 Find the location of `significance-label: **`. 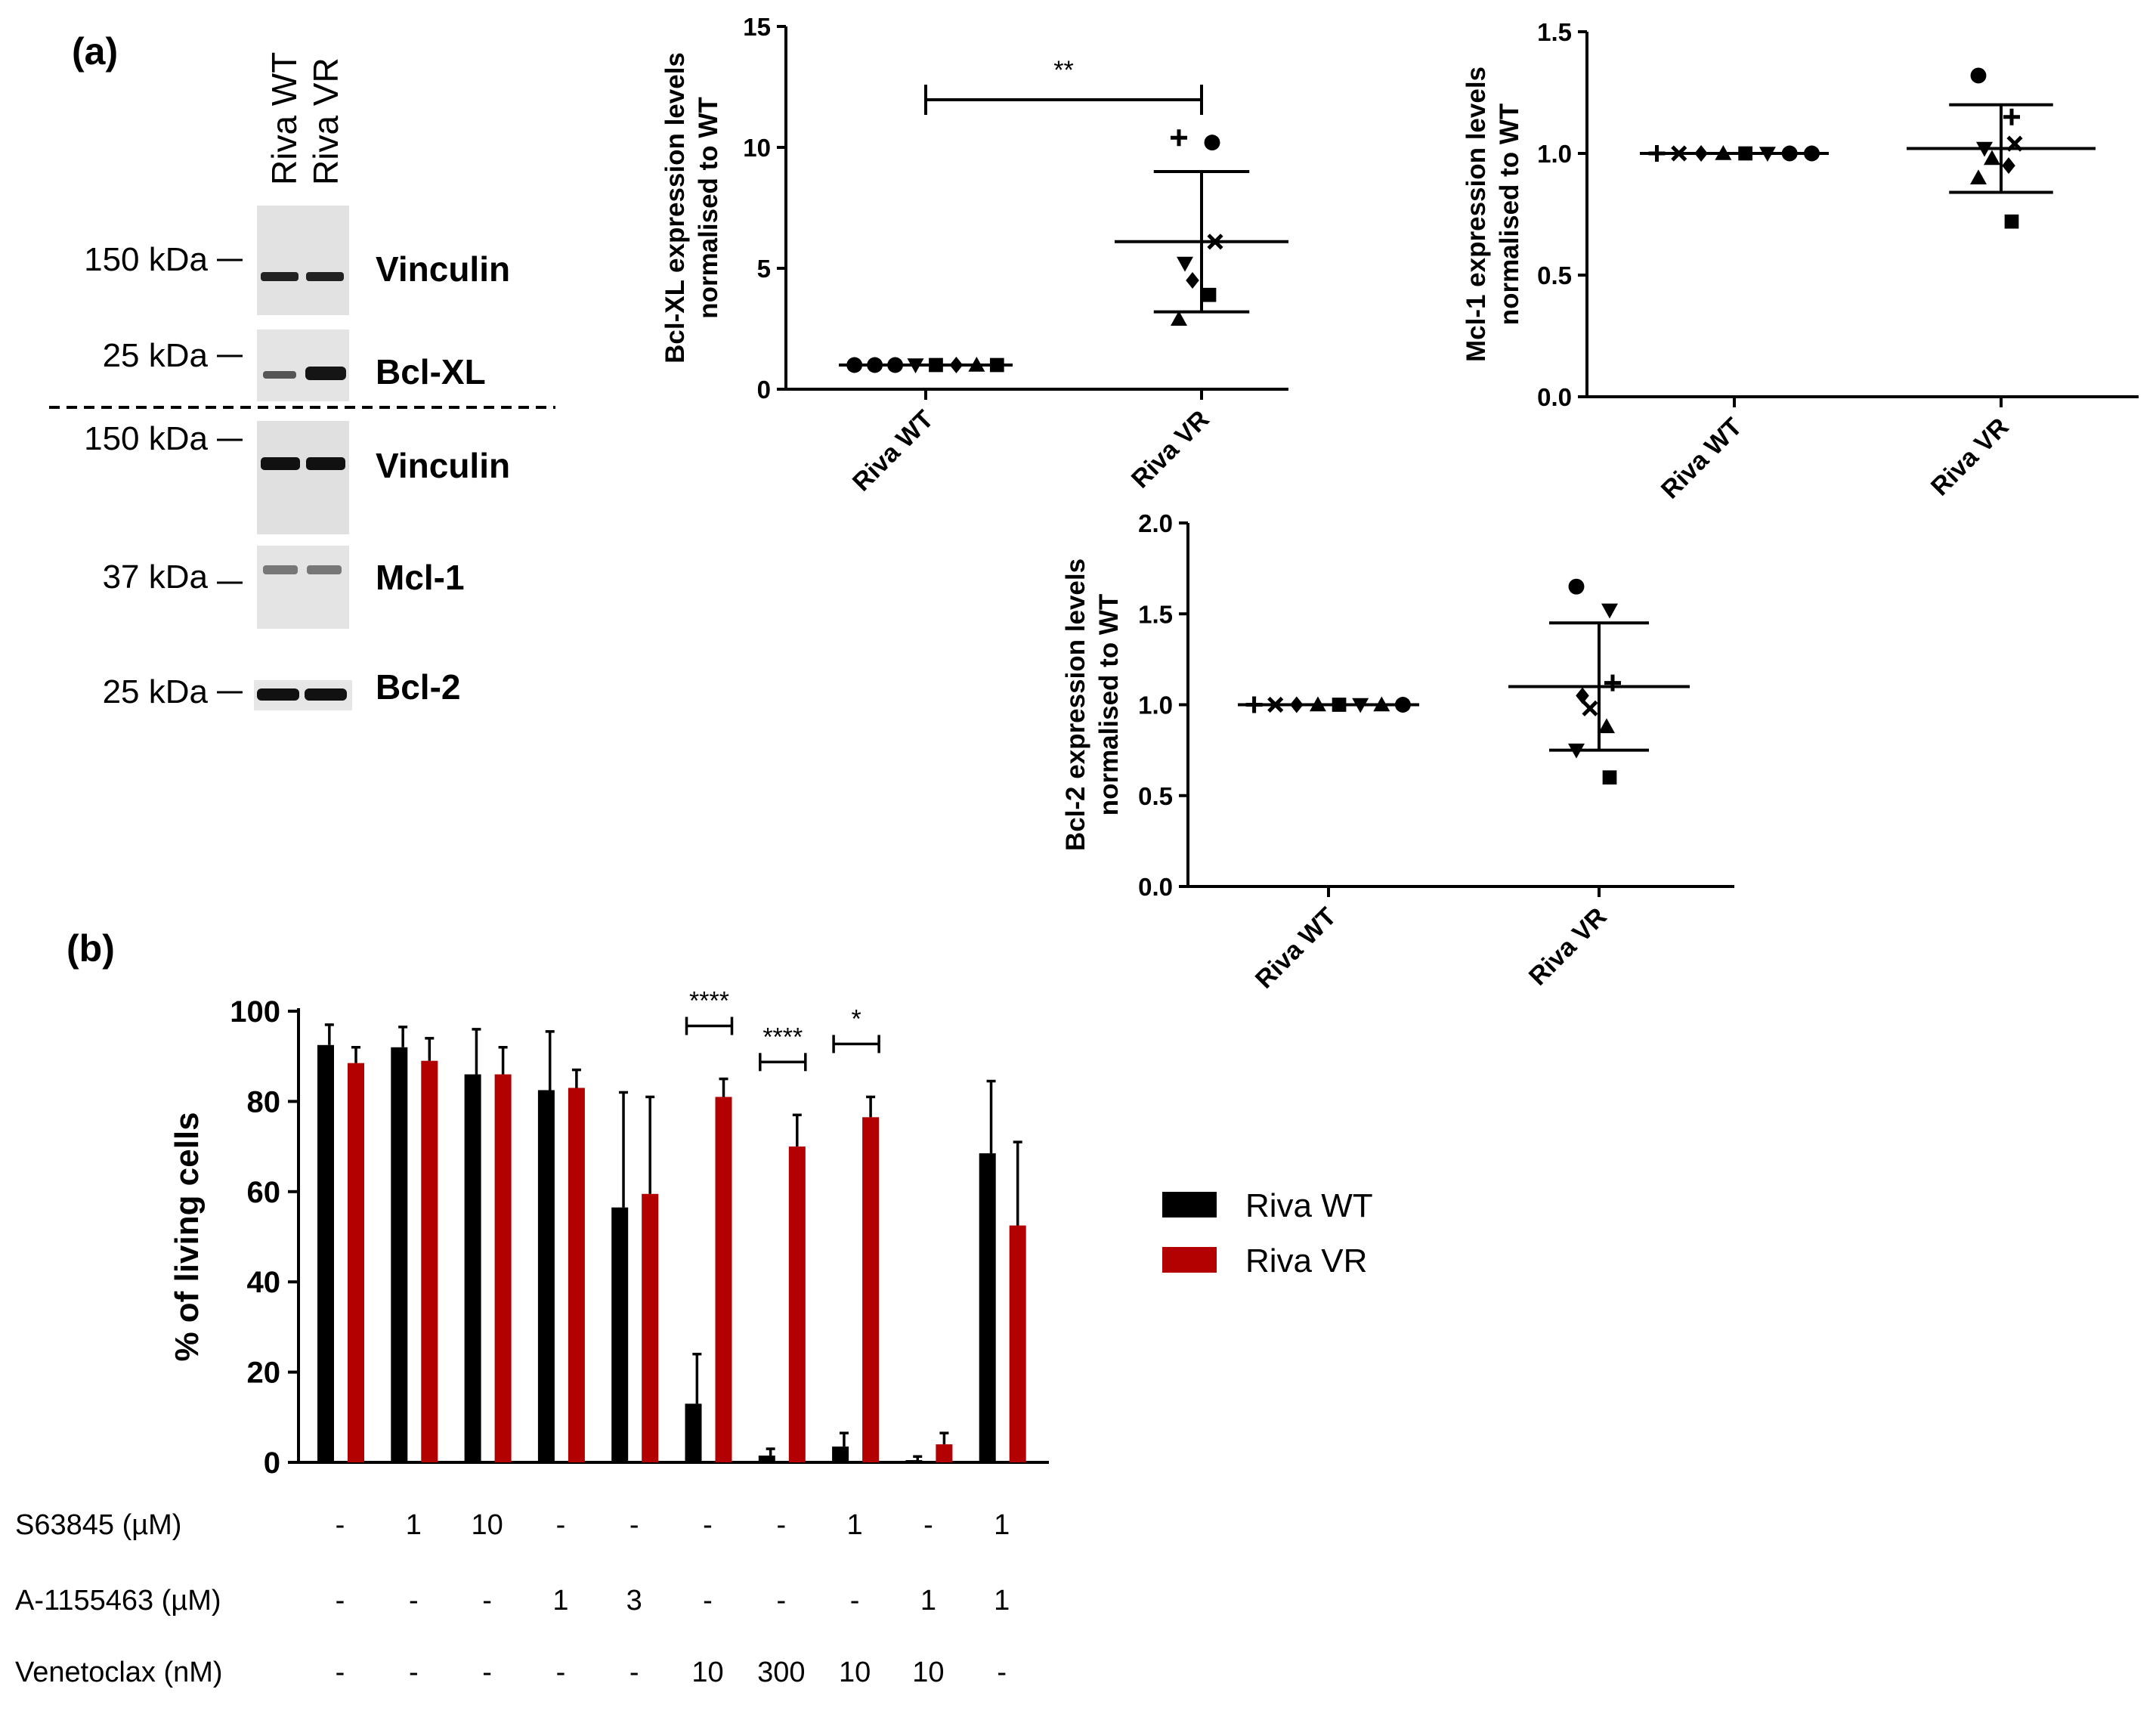

significance-label: ** is located at coordinates (1063, 70).